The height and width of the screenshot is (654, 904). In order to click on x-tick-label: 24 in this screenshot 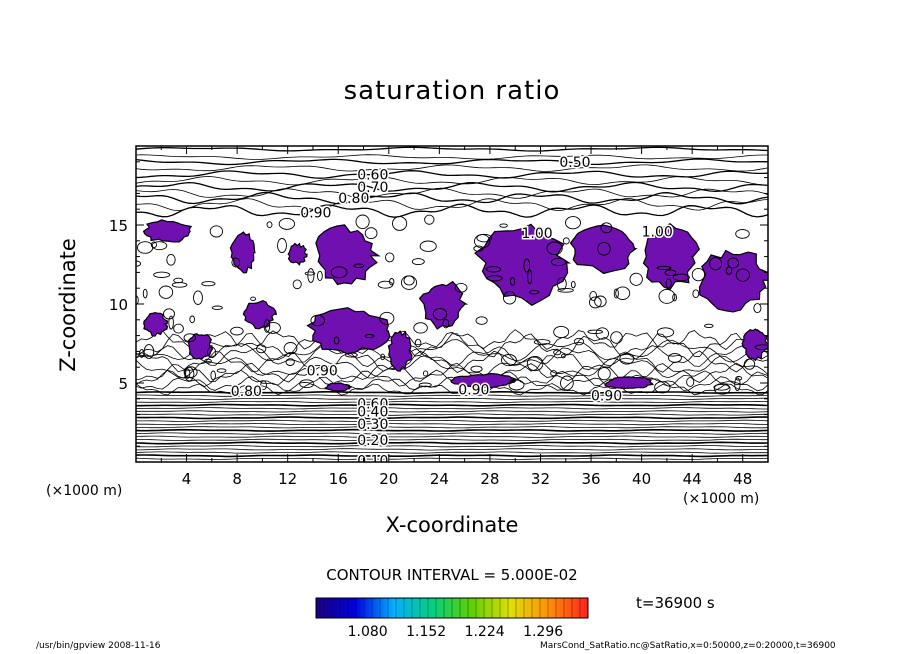, I will do `click(439, 479)`.